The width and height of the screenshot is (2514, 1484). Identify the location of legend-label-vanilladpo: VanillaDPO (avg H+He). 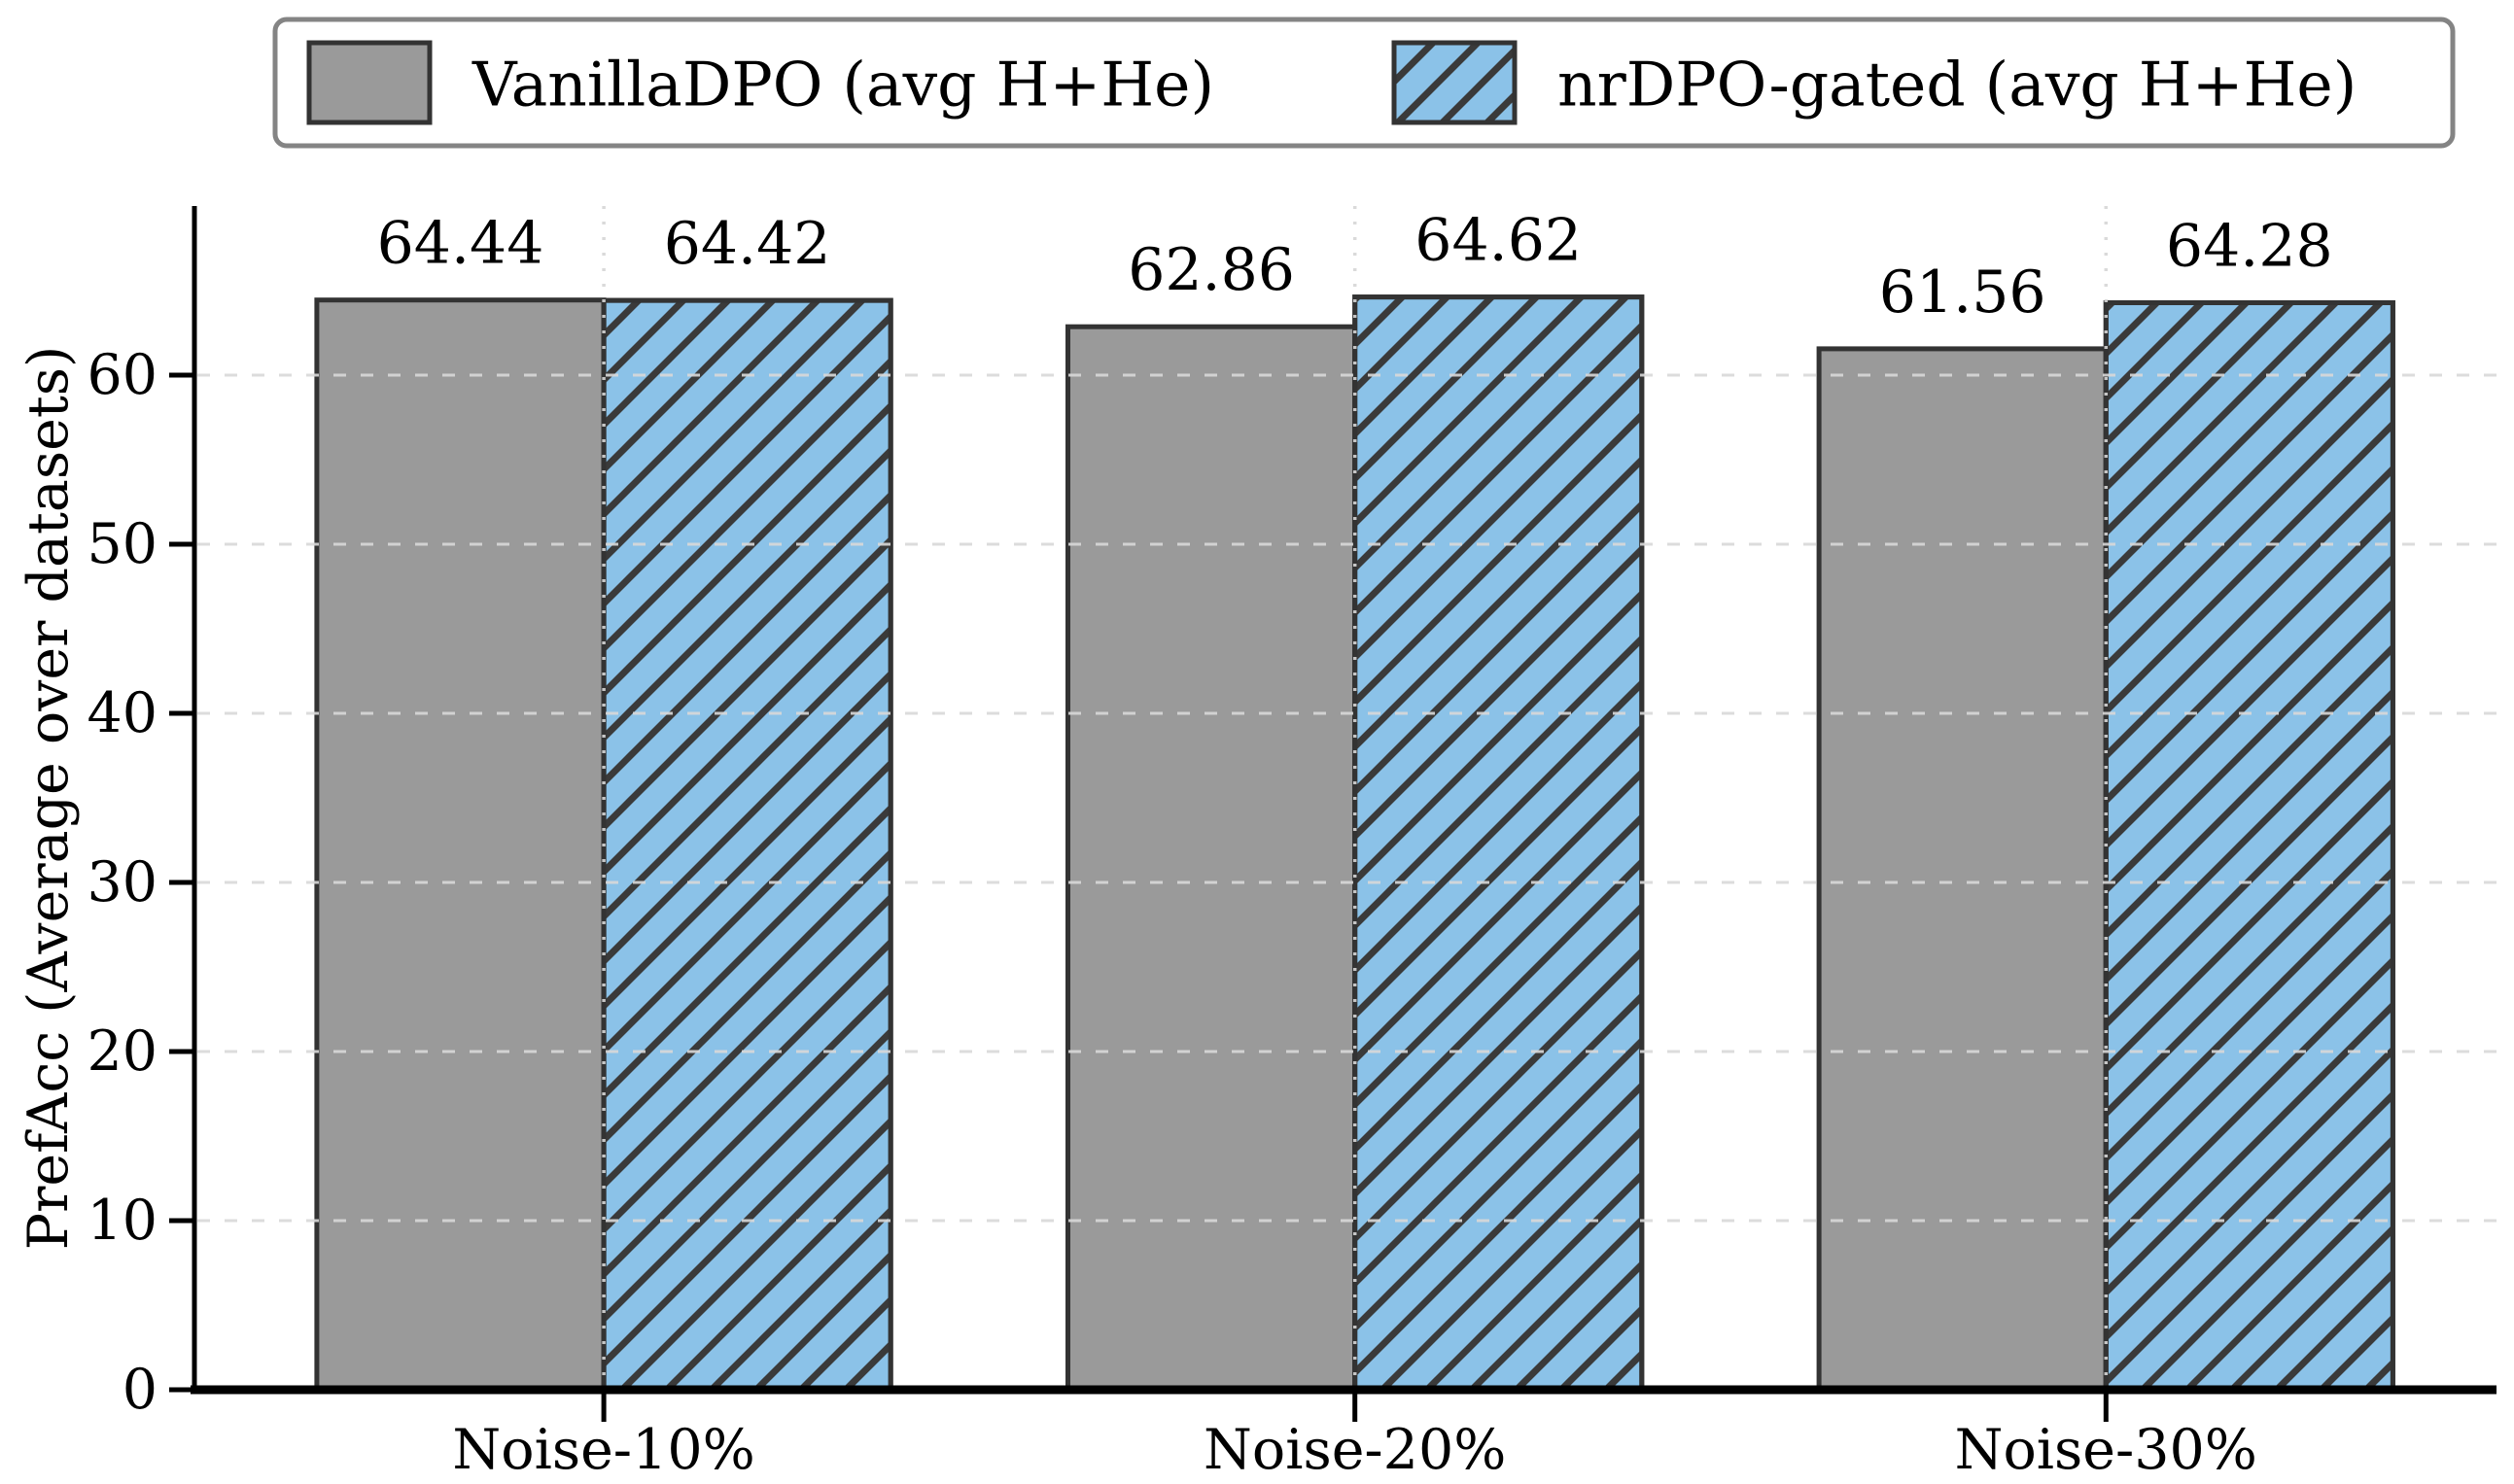
(842, 85).